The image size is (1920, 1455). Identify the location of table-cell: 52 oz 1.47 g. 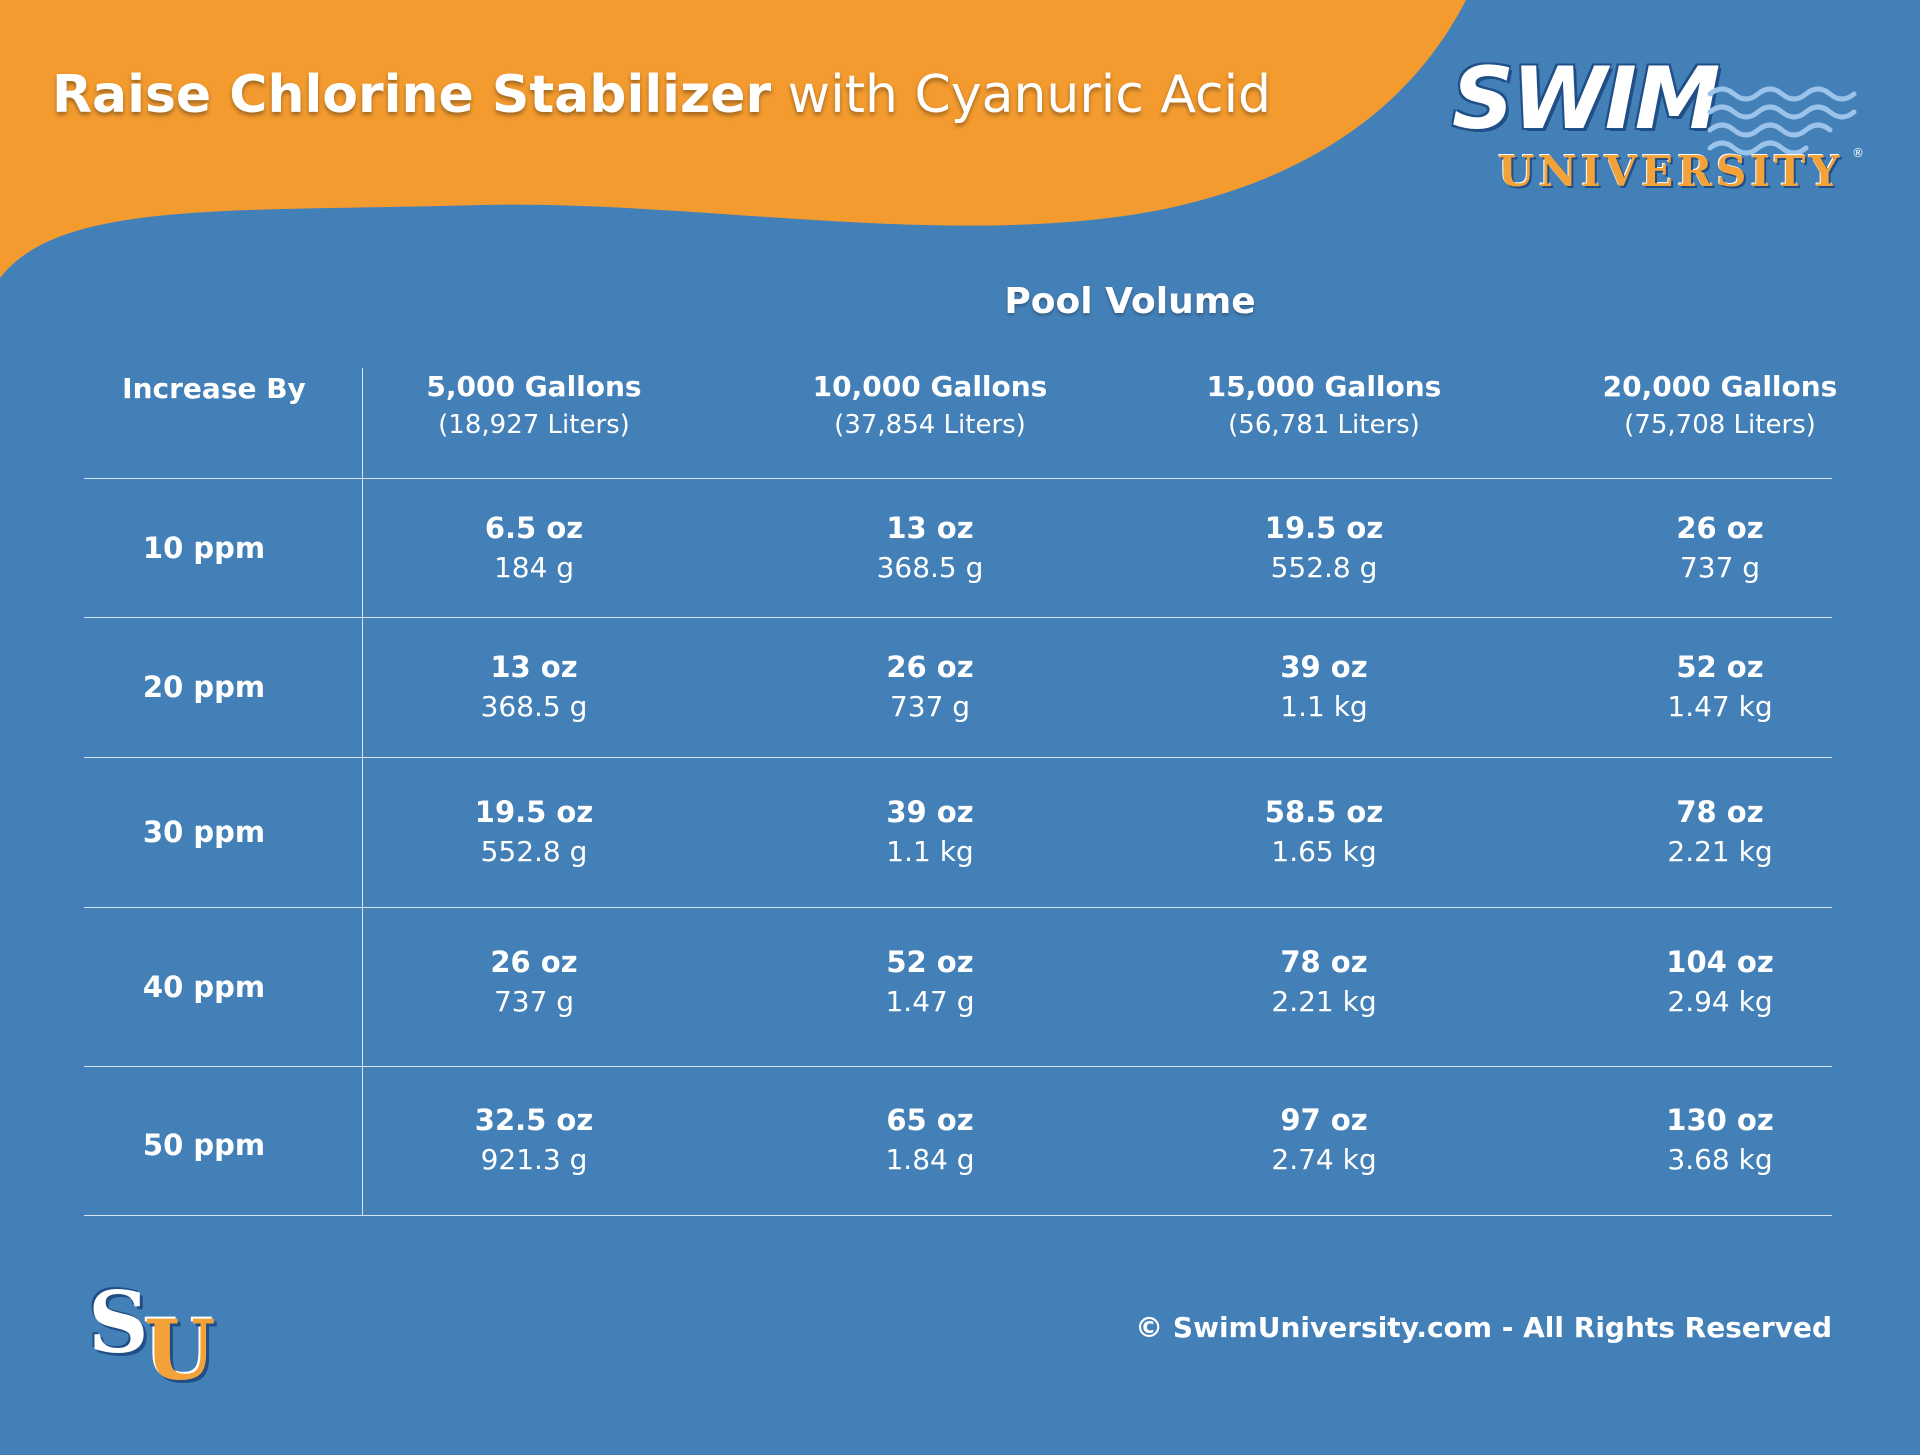
(930, 982).